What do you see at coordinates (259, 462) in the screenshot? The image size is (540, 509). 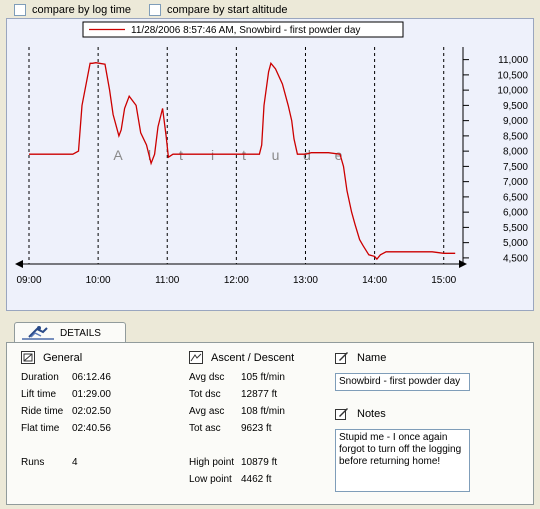 I see `high-point-value: 10879 ft` at bounding box center [259, 462].